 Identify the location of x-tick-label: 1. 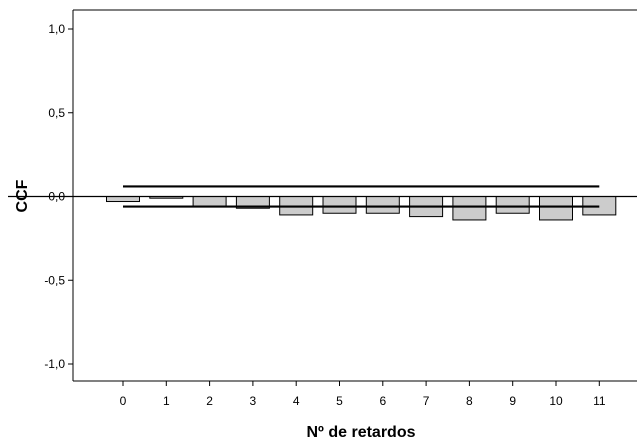
(166, 401).